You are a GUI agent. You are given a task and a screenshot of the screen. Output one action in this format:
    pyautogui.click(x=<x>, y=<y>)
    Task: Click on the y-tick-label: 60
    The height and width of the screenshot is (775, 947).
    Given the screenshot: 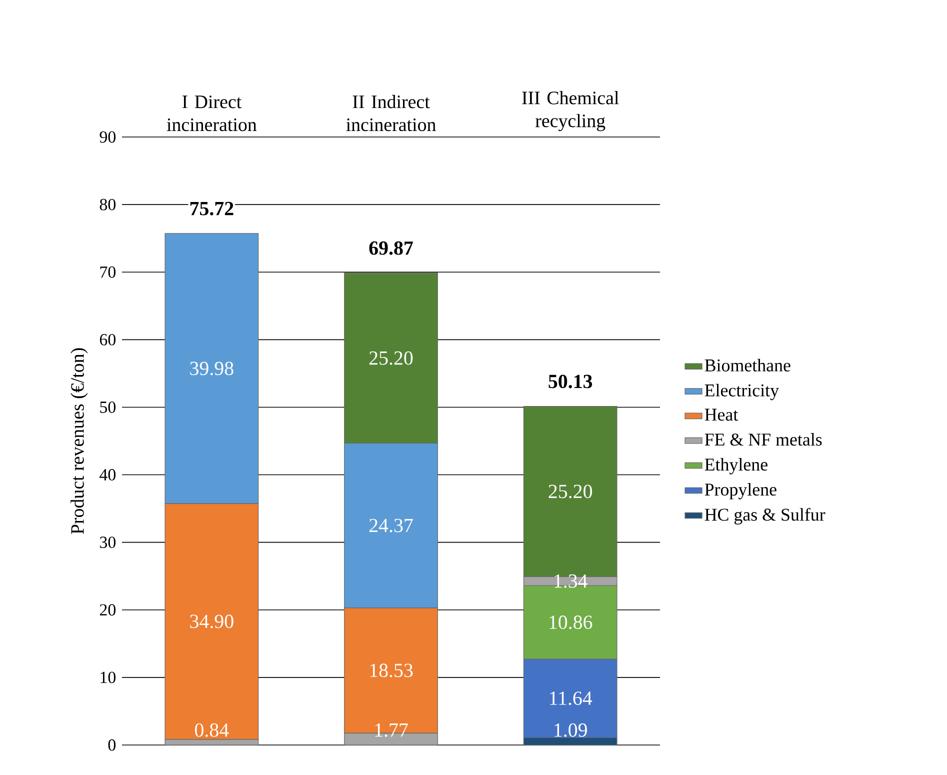 What is the action you would take?
    pyautogui.click(x=108, y=340)
    